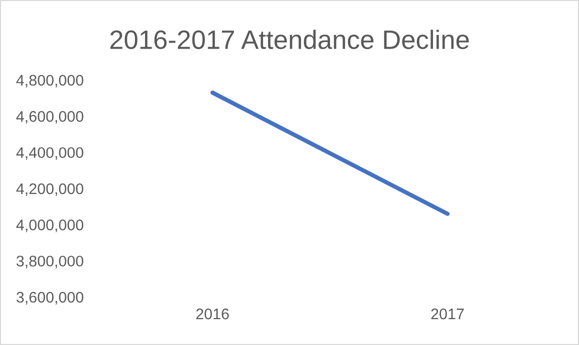  What do you see at coordinates (50, 262) in the screenshot?
I see `y-tick-label: 3,800,000` at bounding box center [50, 262].